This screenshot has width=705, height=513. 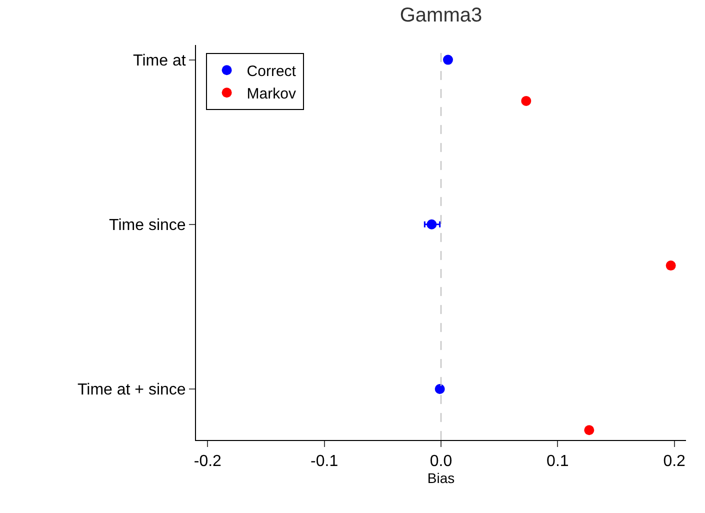 What do you see at coordinates (131, 390) in the screenshot?
I see `y-tick-label: Time at + since` at bounding box center [131, 390].